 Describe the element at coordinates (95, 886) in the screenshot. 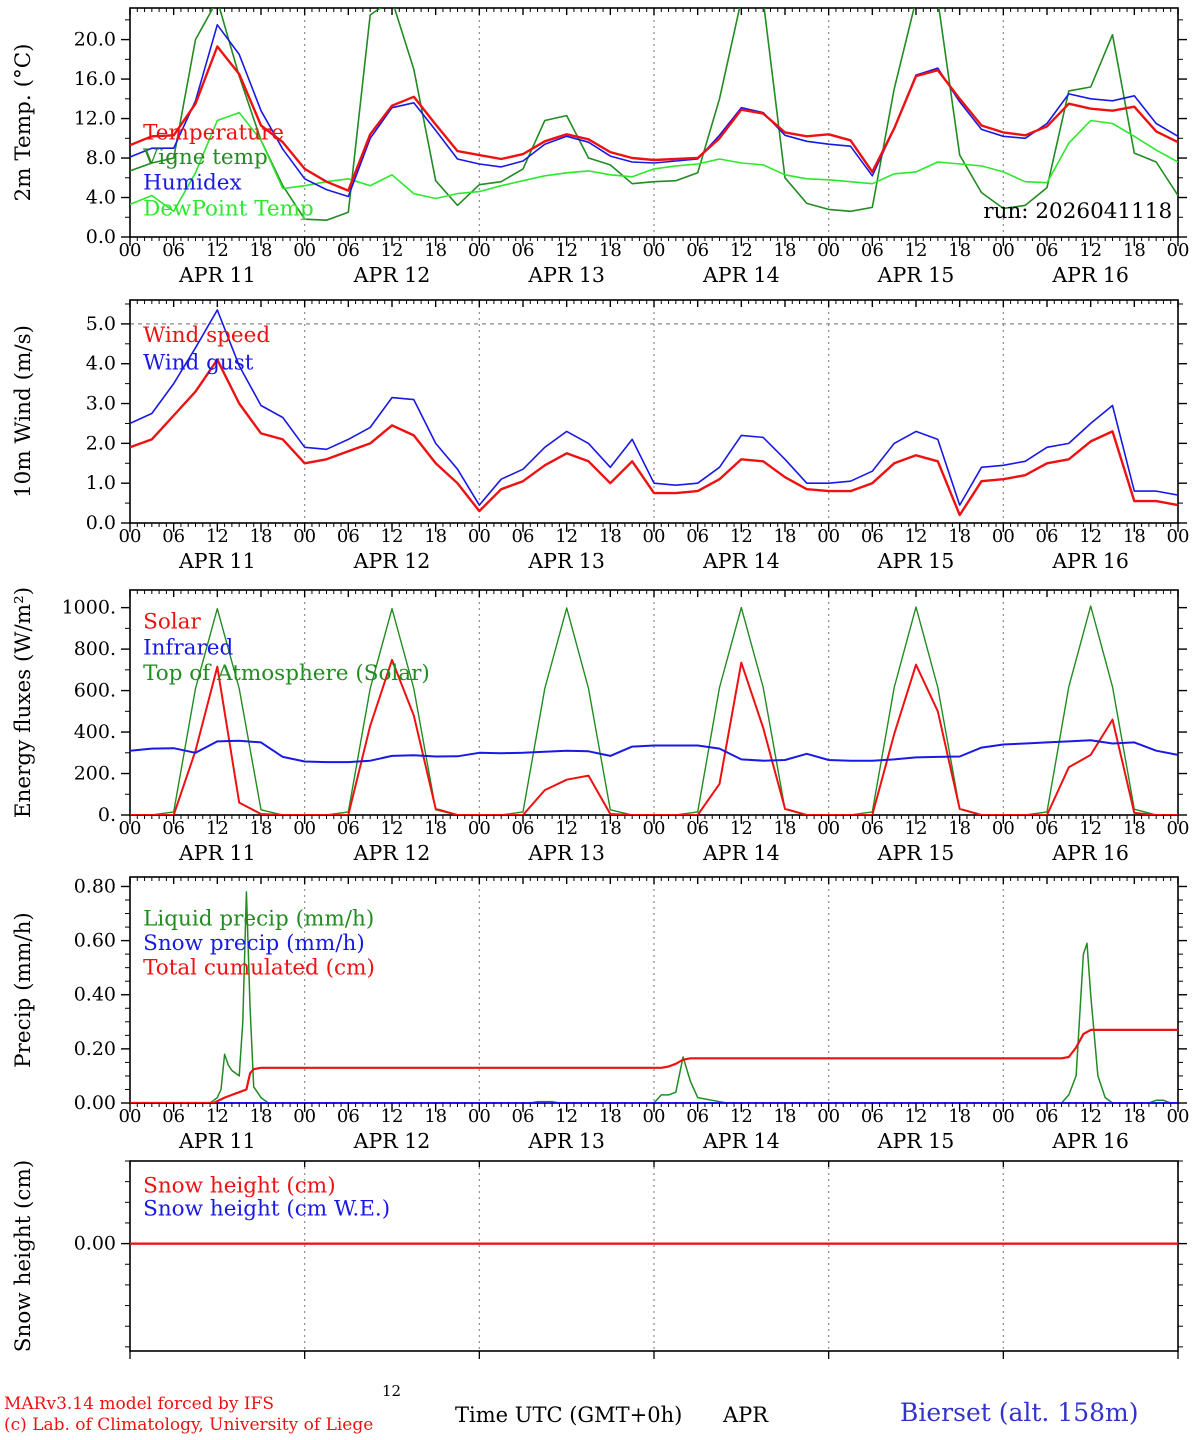

I see `svg-text: 0.80` at that location.